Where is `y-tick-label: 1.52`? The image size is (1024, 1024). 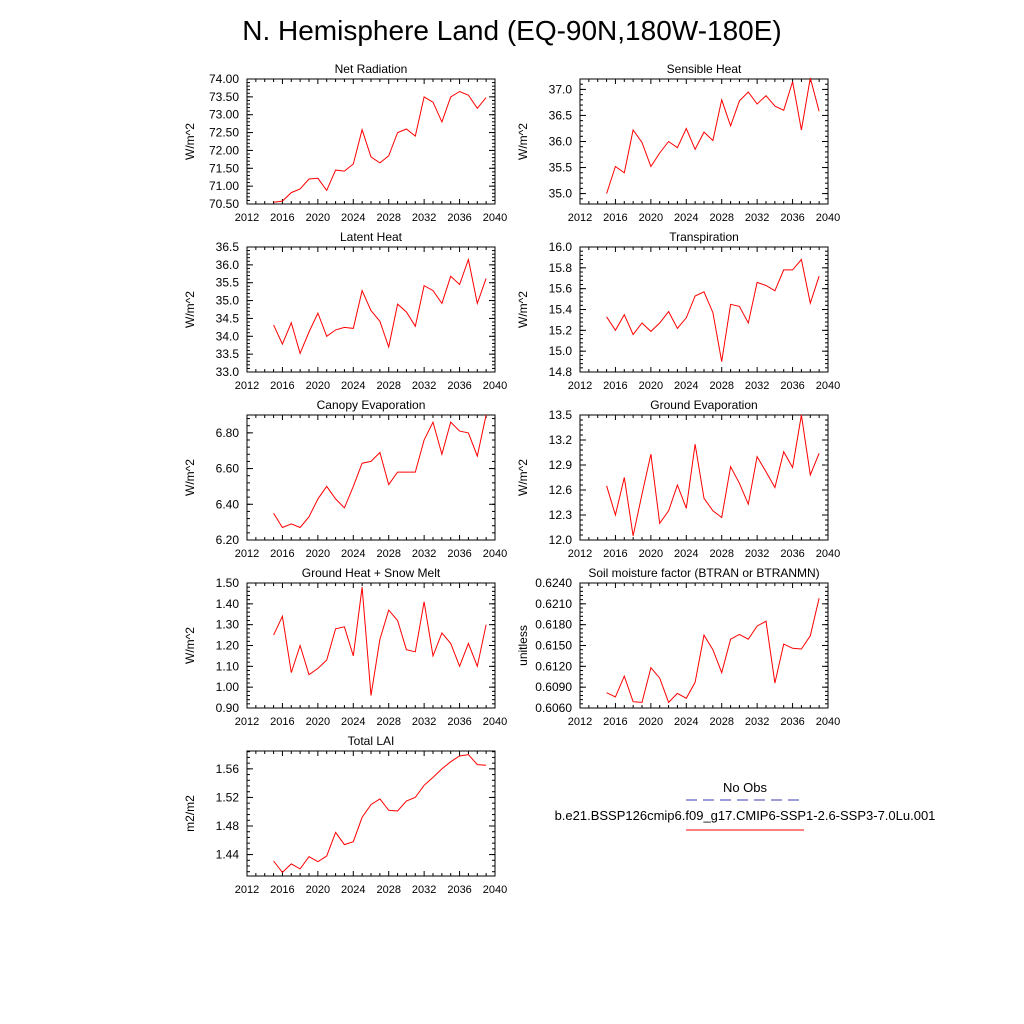 y-tick-label: 1.52 is located at coordinates (228, 797).